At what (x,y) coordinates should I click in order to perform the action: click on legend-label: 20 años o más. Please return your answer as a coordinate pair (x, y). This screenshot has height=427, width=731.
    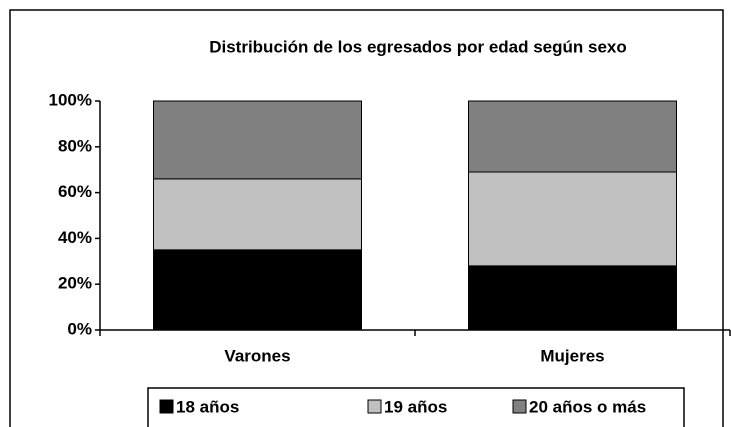
    Looking at the image, I should click on (587, 406).